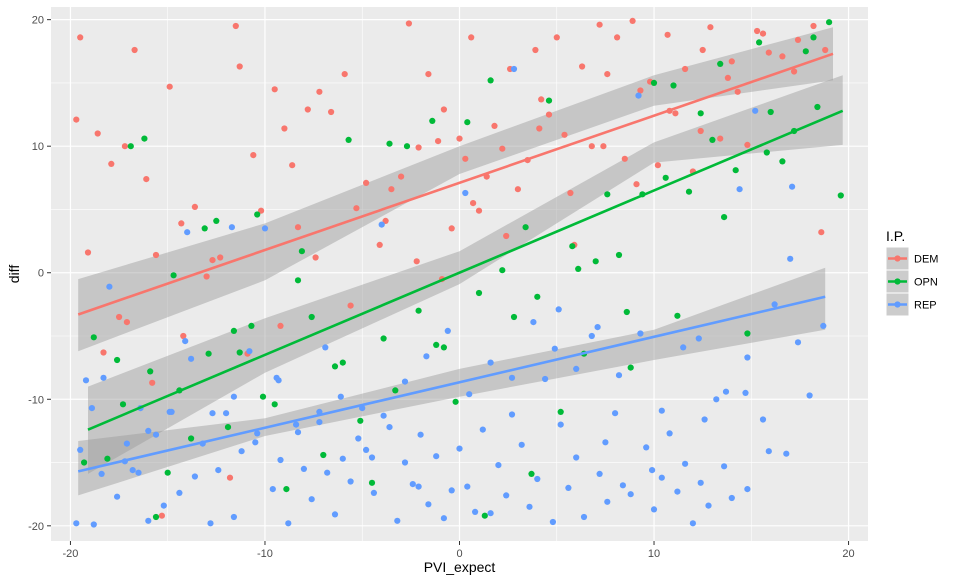 The image size is (963, 582). Describe the element at coordinates (848, 554) in the screenshot. I see `x-tick-label: 20` at that location.